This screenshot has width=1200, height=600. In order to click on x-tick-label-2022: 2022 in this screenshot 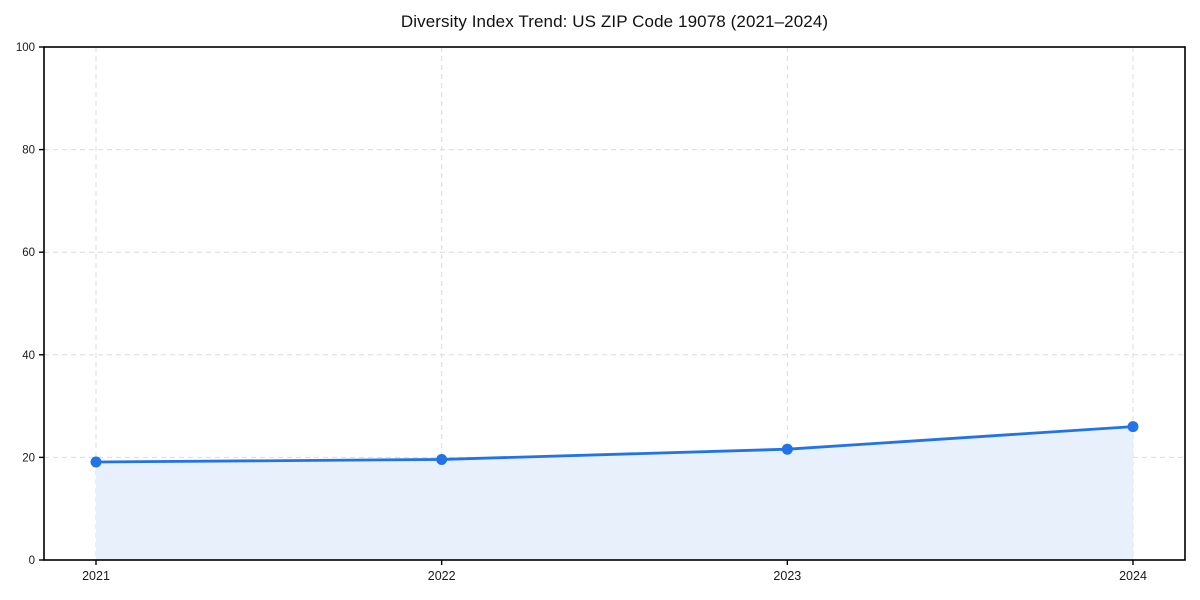, I will do `click(442, 576)`.